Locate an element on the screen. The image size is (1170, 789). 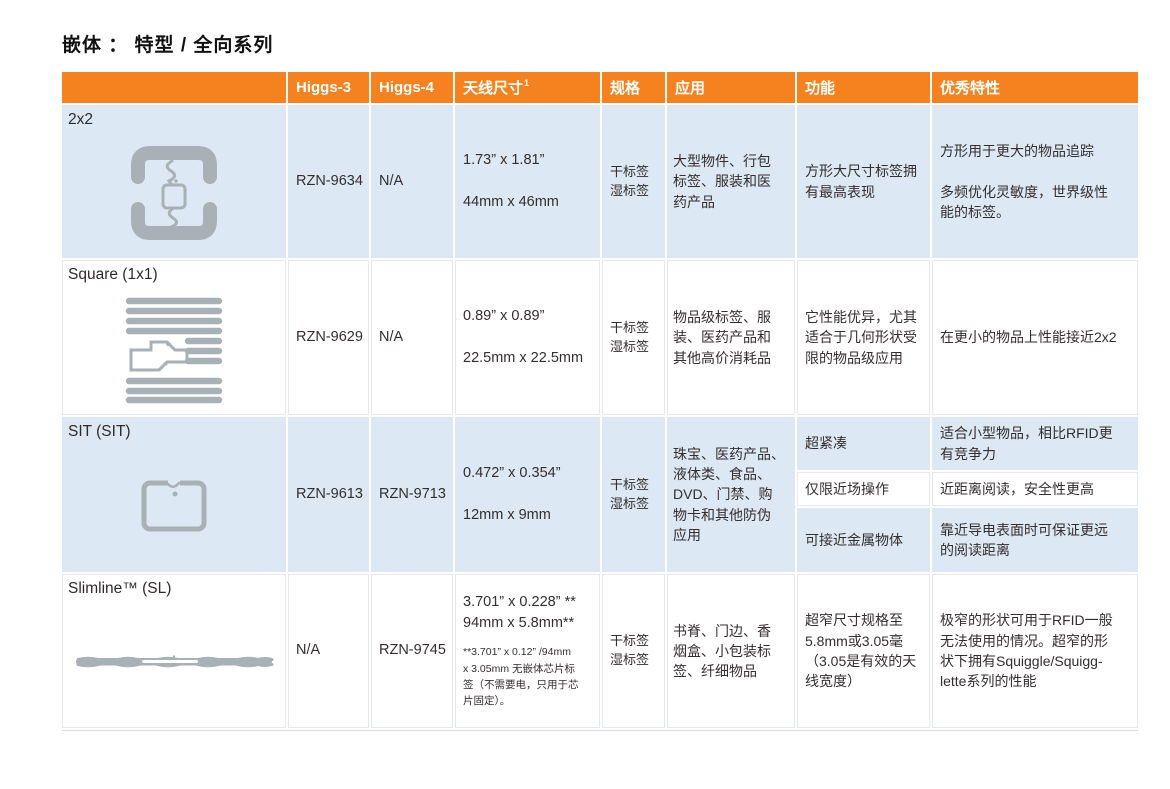
function-sub-row: 超紧凑 is located at coordinates (863, 443).